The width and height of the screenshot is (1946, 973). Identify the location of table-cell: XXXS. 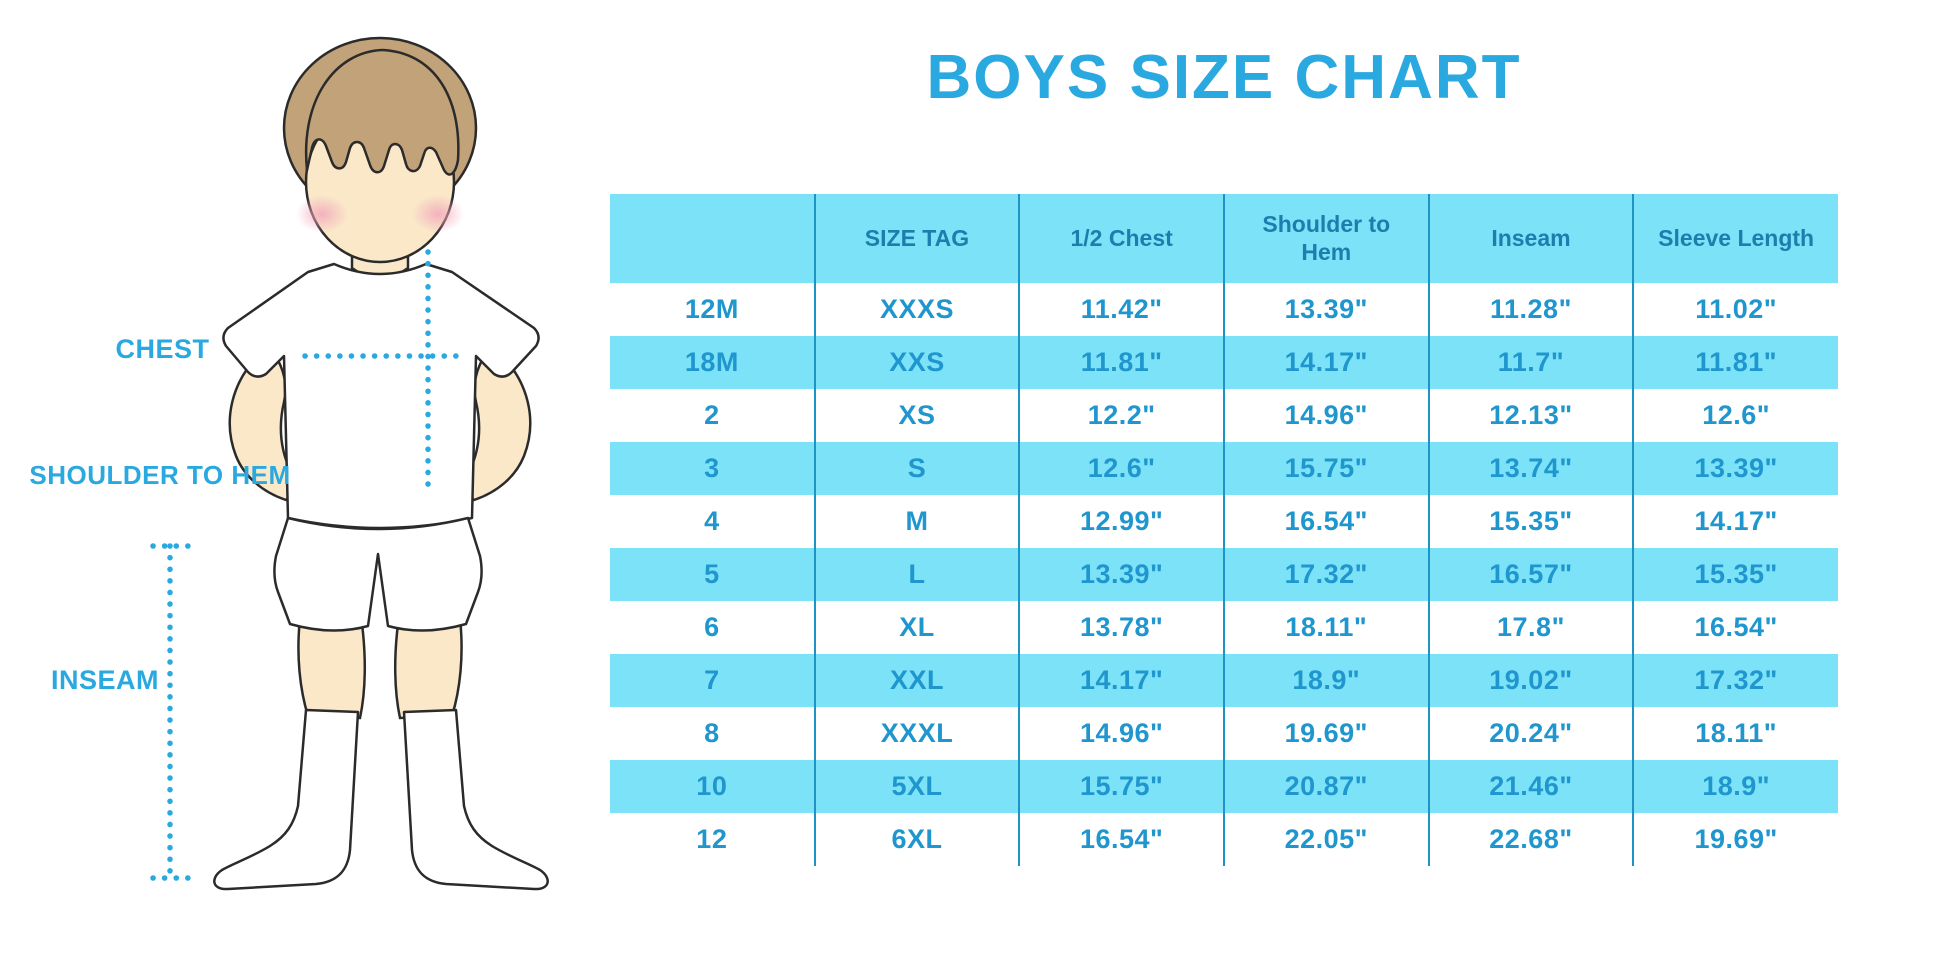
(916, 309).